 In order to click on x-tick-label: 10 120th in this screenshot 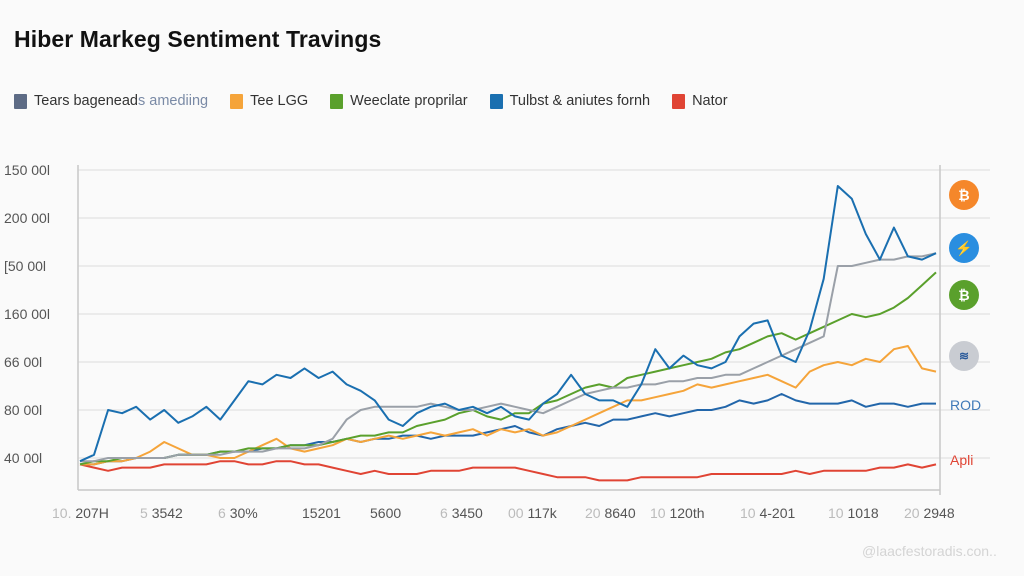, I will do `click(677, 513)`.